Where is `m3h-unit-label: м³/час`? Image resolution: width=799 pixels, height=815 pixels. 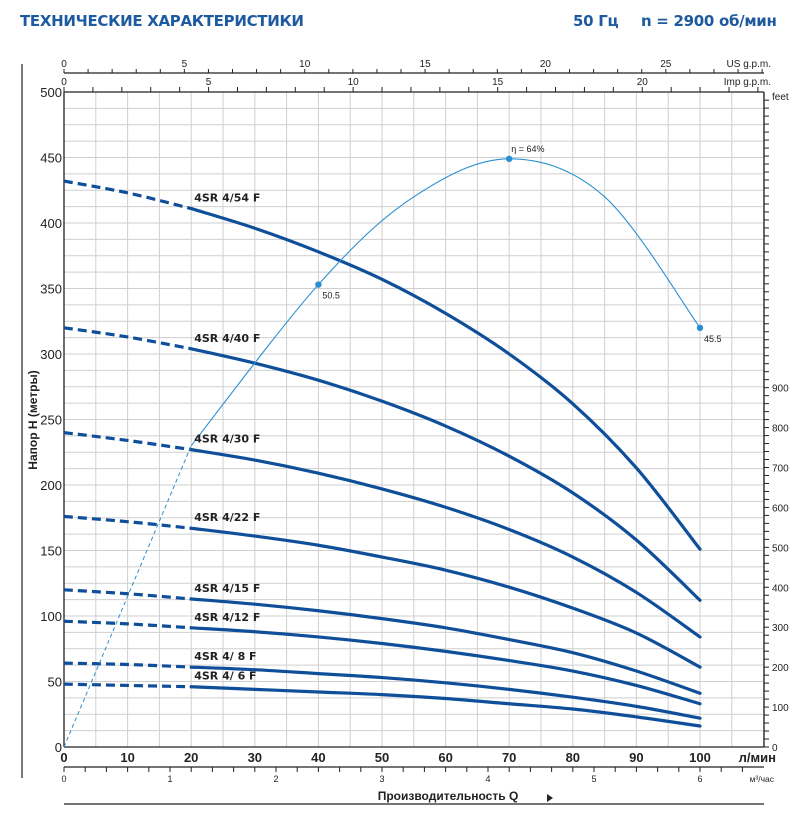 m3h-unit-label: м³/час is located at coordinates (762, 779).